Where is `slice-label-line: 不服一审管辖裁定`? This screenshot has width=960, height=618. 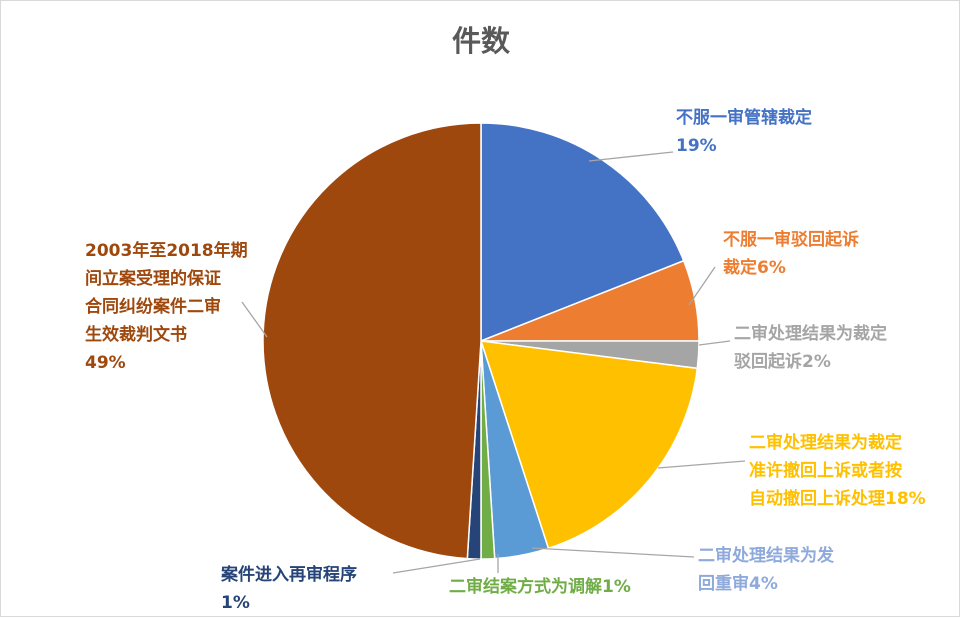 slice-label-line: 不服一审管辖裁定 is located at coordinates (744, 117).